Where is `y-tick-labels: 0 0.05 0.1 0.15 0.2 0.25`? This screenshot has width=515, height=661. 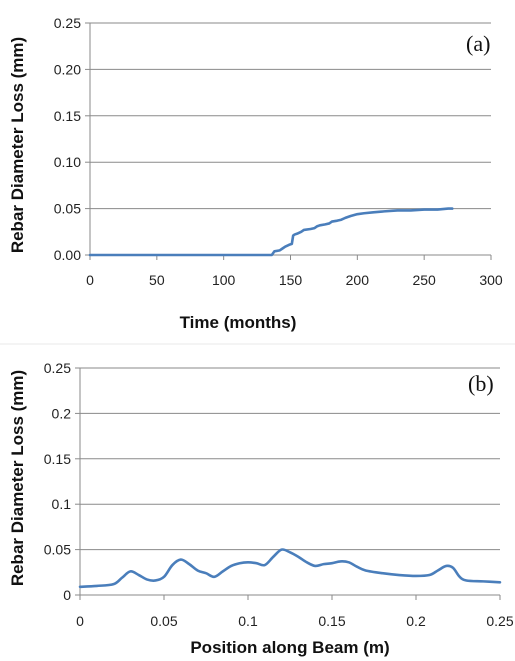 y-tick-labels: 0 0.05 0.1 0.15 0.2 0.25 is located at coordinates (57, 481).